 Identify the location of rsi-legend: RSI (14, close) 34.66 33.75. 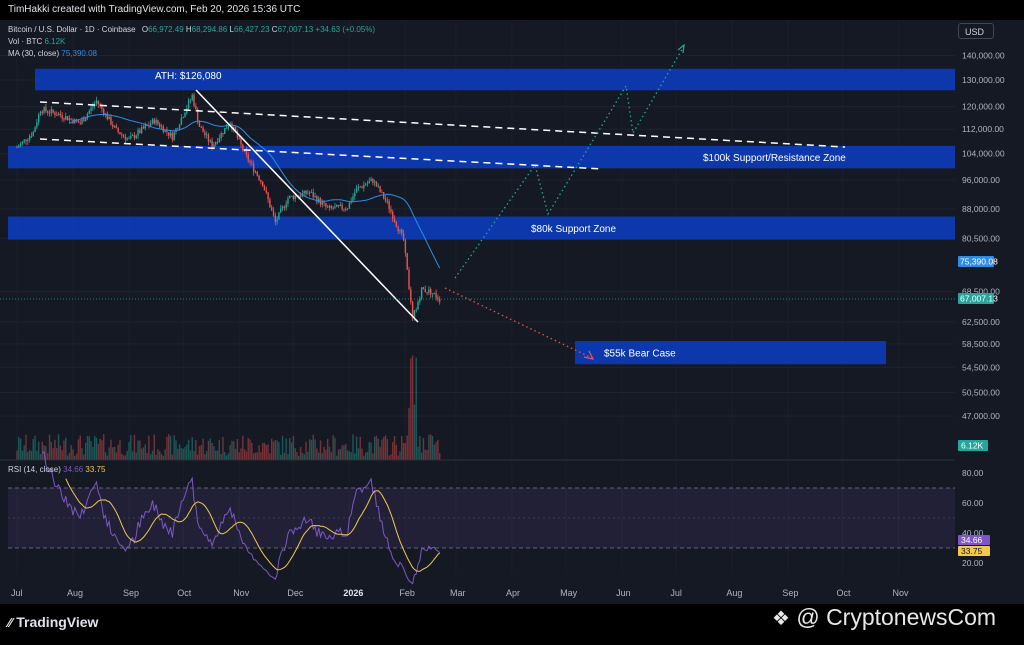
(56, 469).